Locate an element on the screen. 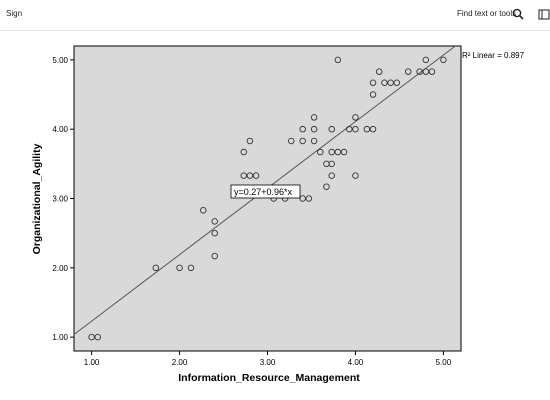 Image resolution: width=550 pixels, height=400 pixels. find-tools-button: Find text or tools is located at coordinates (487, 13).